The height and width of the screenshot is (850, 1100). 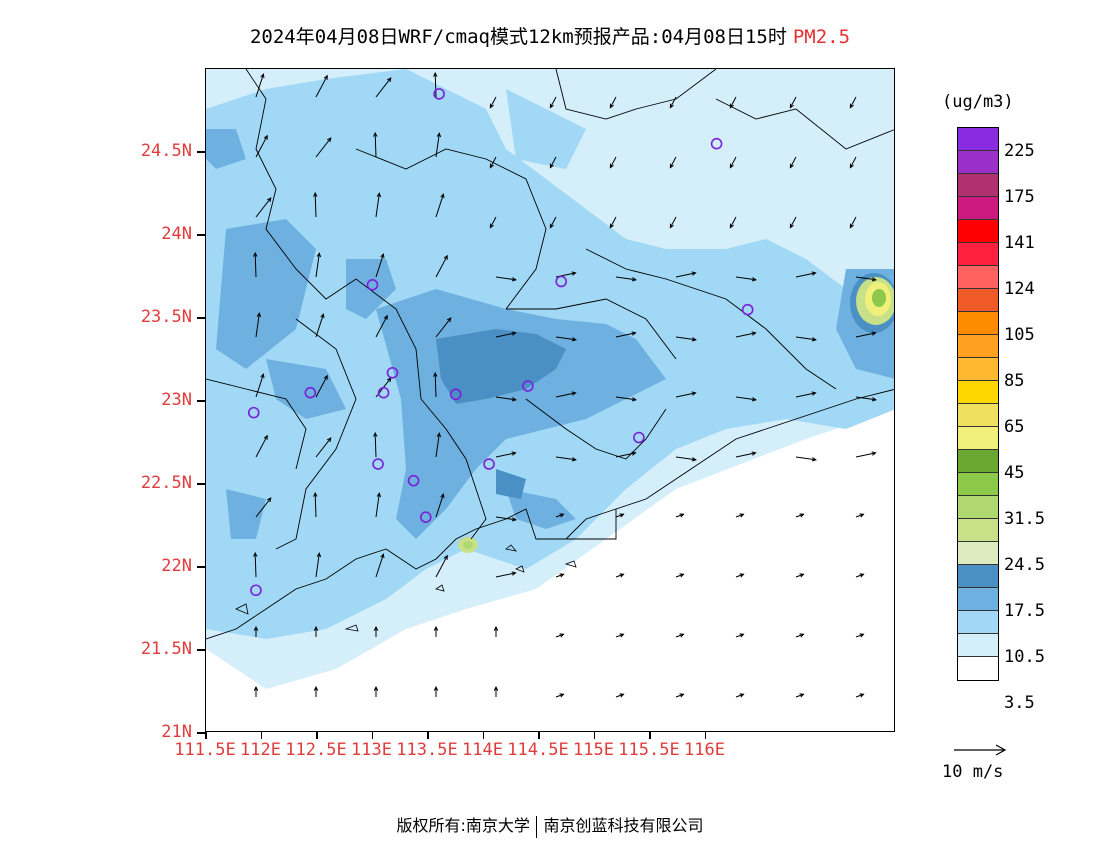 I want to click on latitude-label: 21.5N, so click(x=166, y=649).